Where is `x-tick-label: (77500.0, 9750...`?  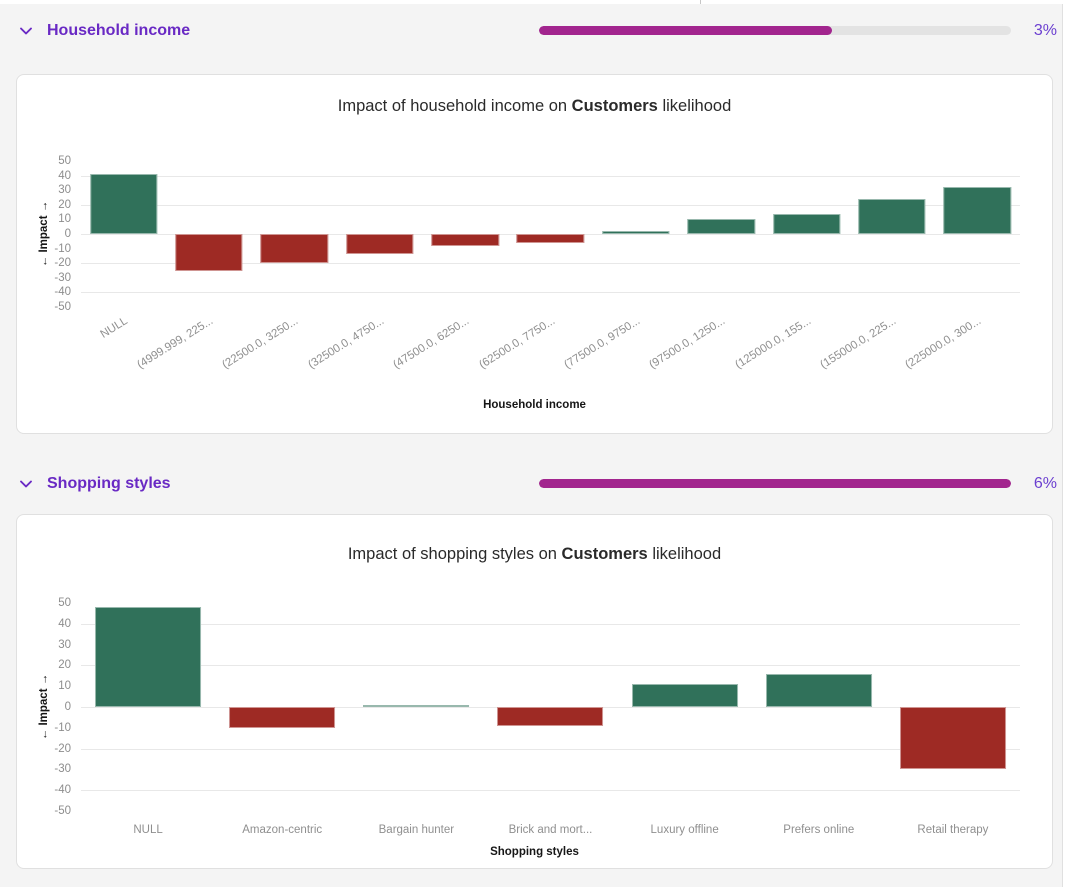 x-tick-label: (77500.0, 9750... is located at coordinates (602, 343).